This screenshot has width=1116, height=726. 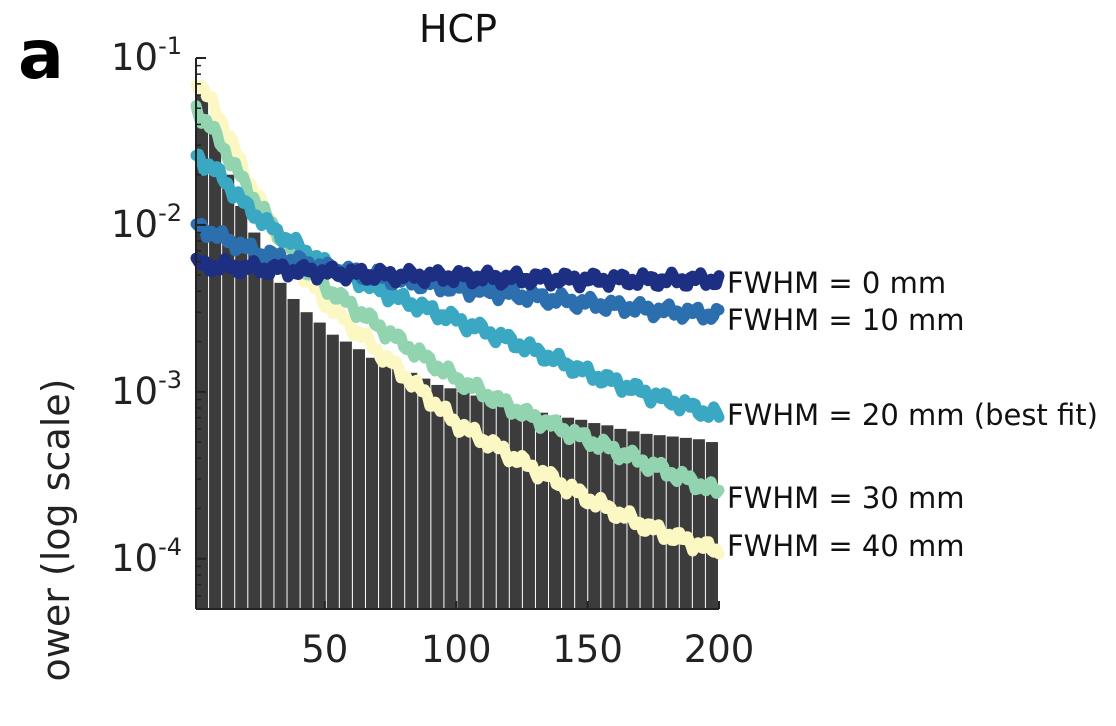 What do you see at coordinates (324, 649) in the screenshot?
I see `x-tick-label: 50` at bounding box center [324, 649].